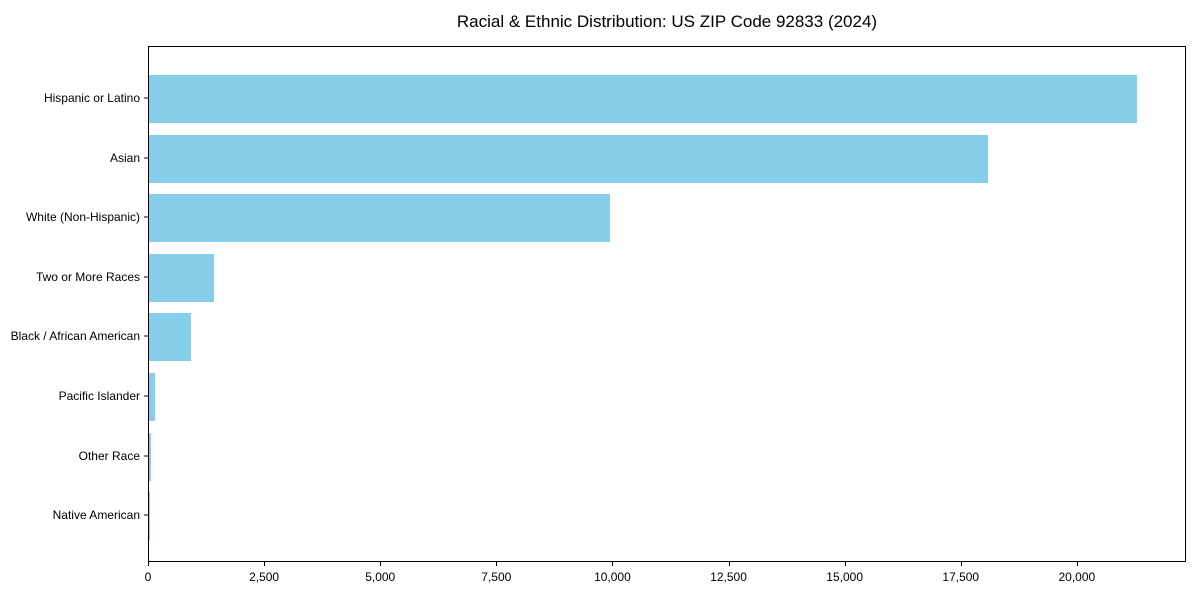  What do you see at coordinates (264, 577) in the screenshot?
I see `x-tick-label: 2,500` at bounding box center [264, 577].